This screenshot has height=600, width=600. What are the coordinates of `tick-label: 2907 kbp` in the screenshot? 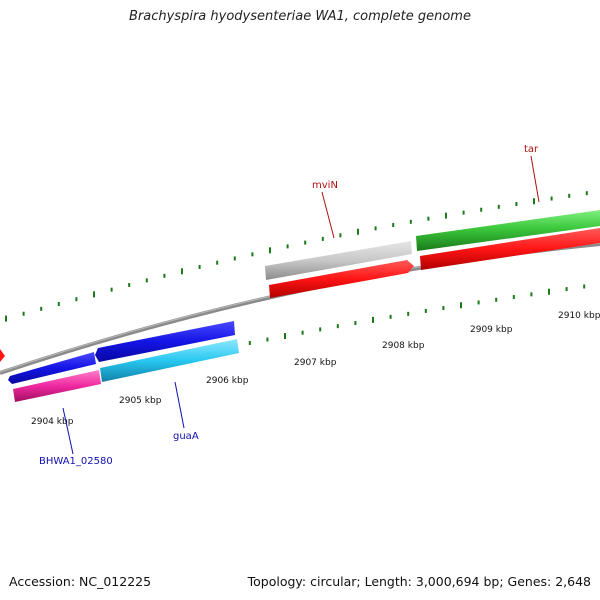 It's located at (315, 363).